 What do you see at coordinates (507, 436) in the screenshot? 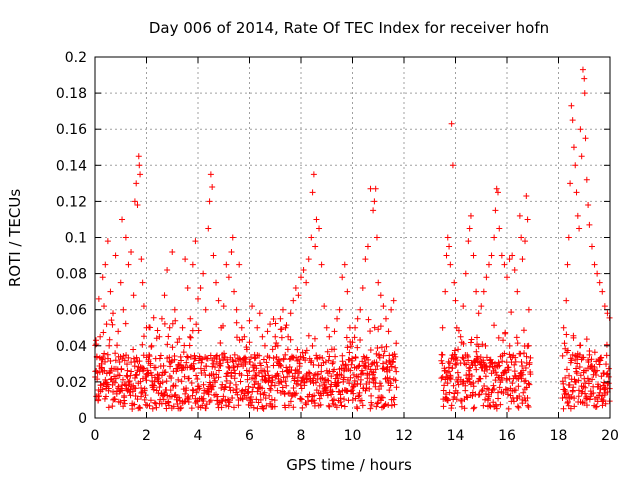
I see `x-tick-label: 16` at bounding box center [507, 436].